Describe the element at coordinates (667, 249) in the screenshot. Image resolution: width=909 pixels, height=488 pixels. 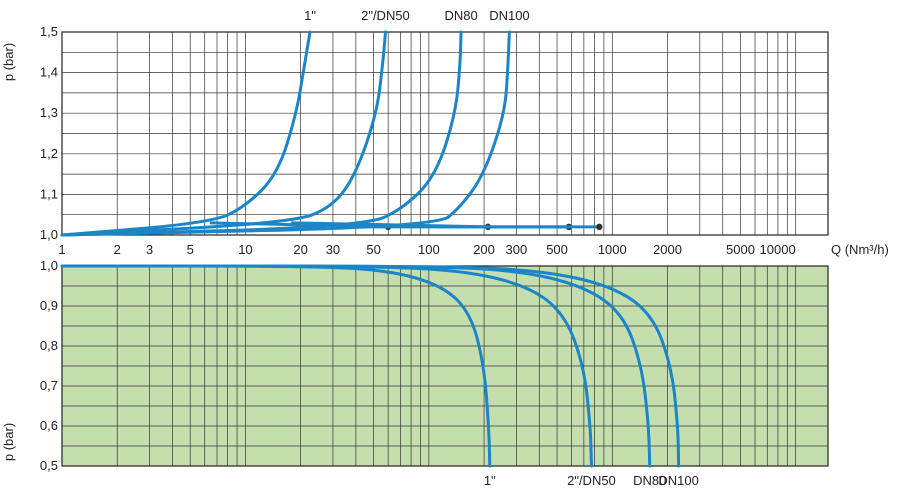
I see `x-tick-label: 2000` at that location.